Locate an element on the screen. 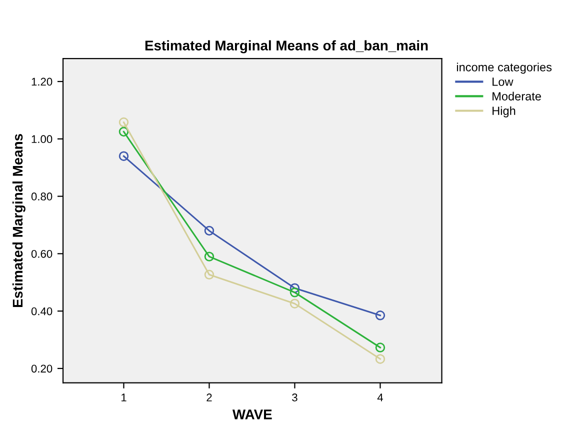 The width and height of the screenshot is (573, 437). x-tick-label: 3 is located at coordinates (295, 398).